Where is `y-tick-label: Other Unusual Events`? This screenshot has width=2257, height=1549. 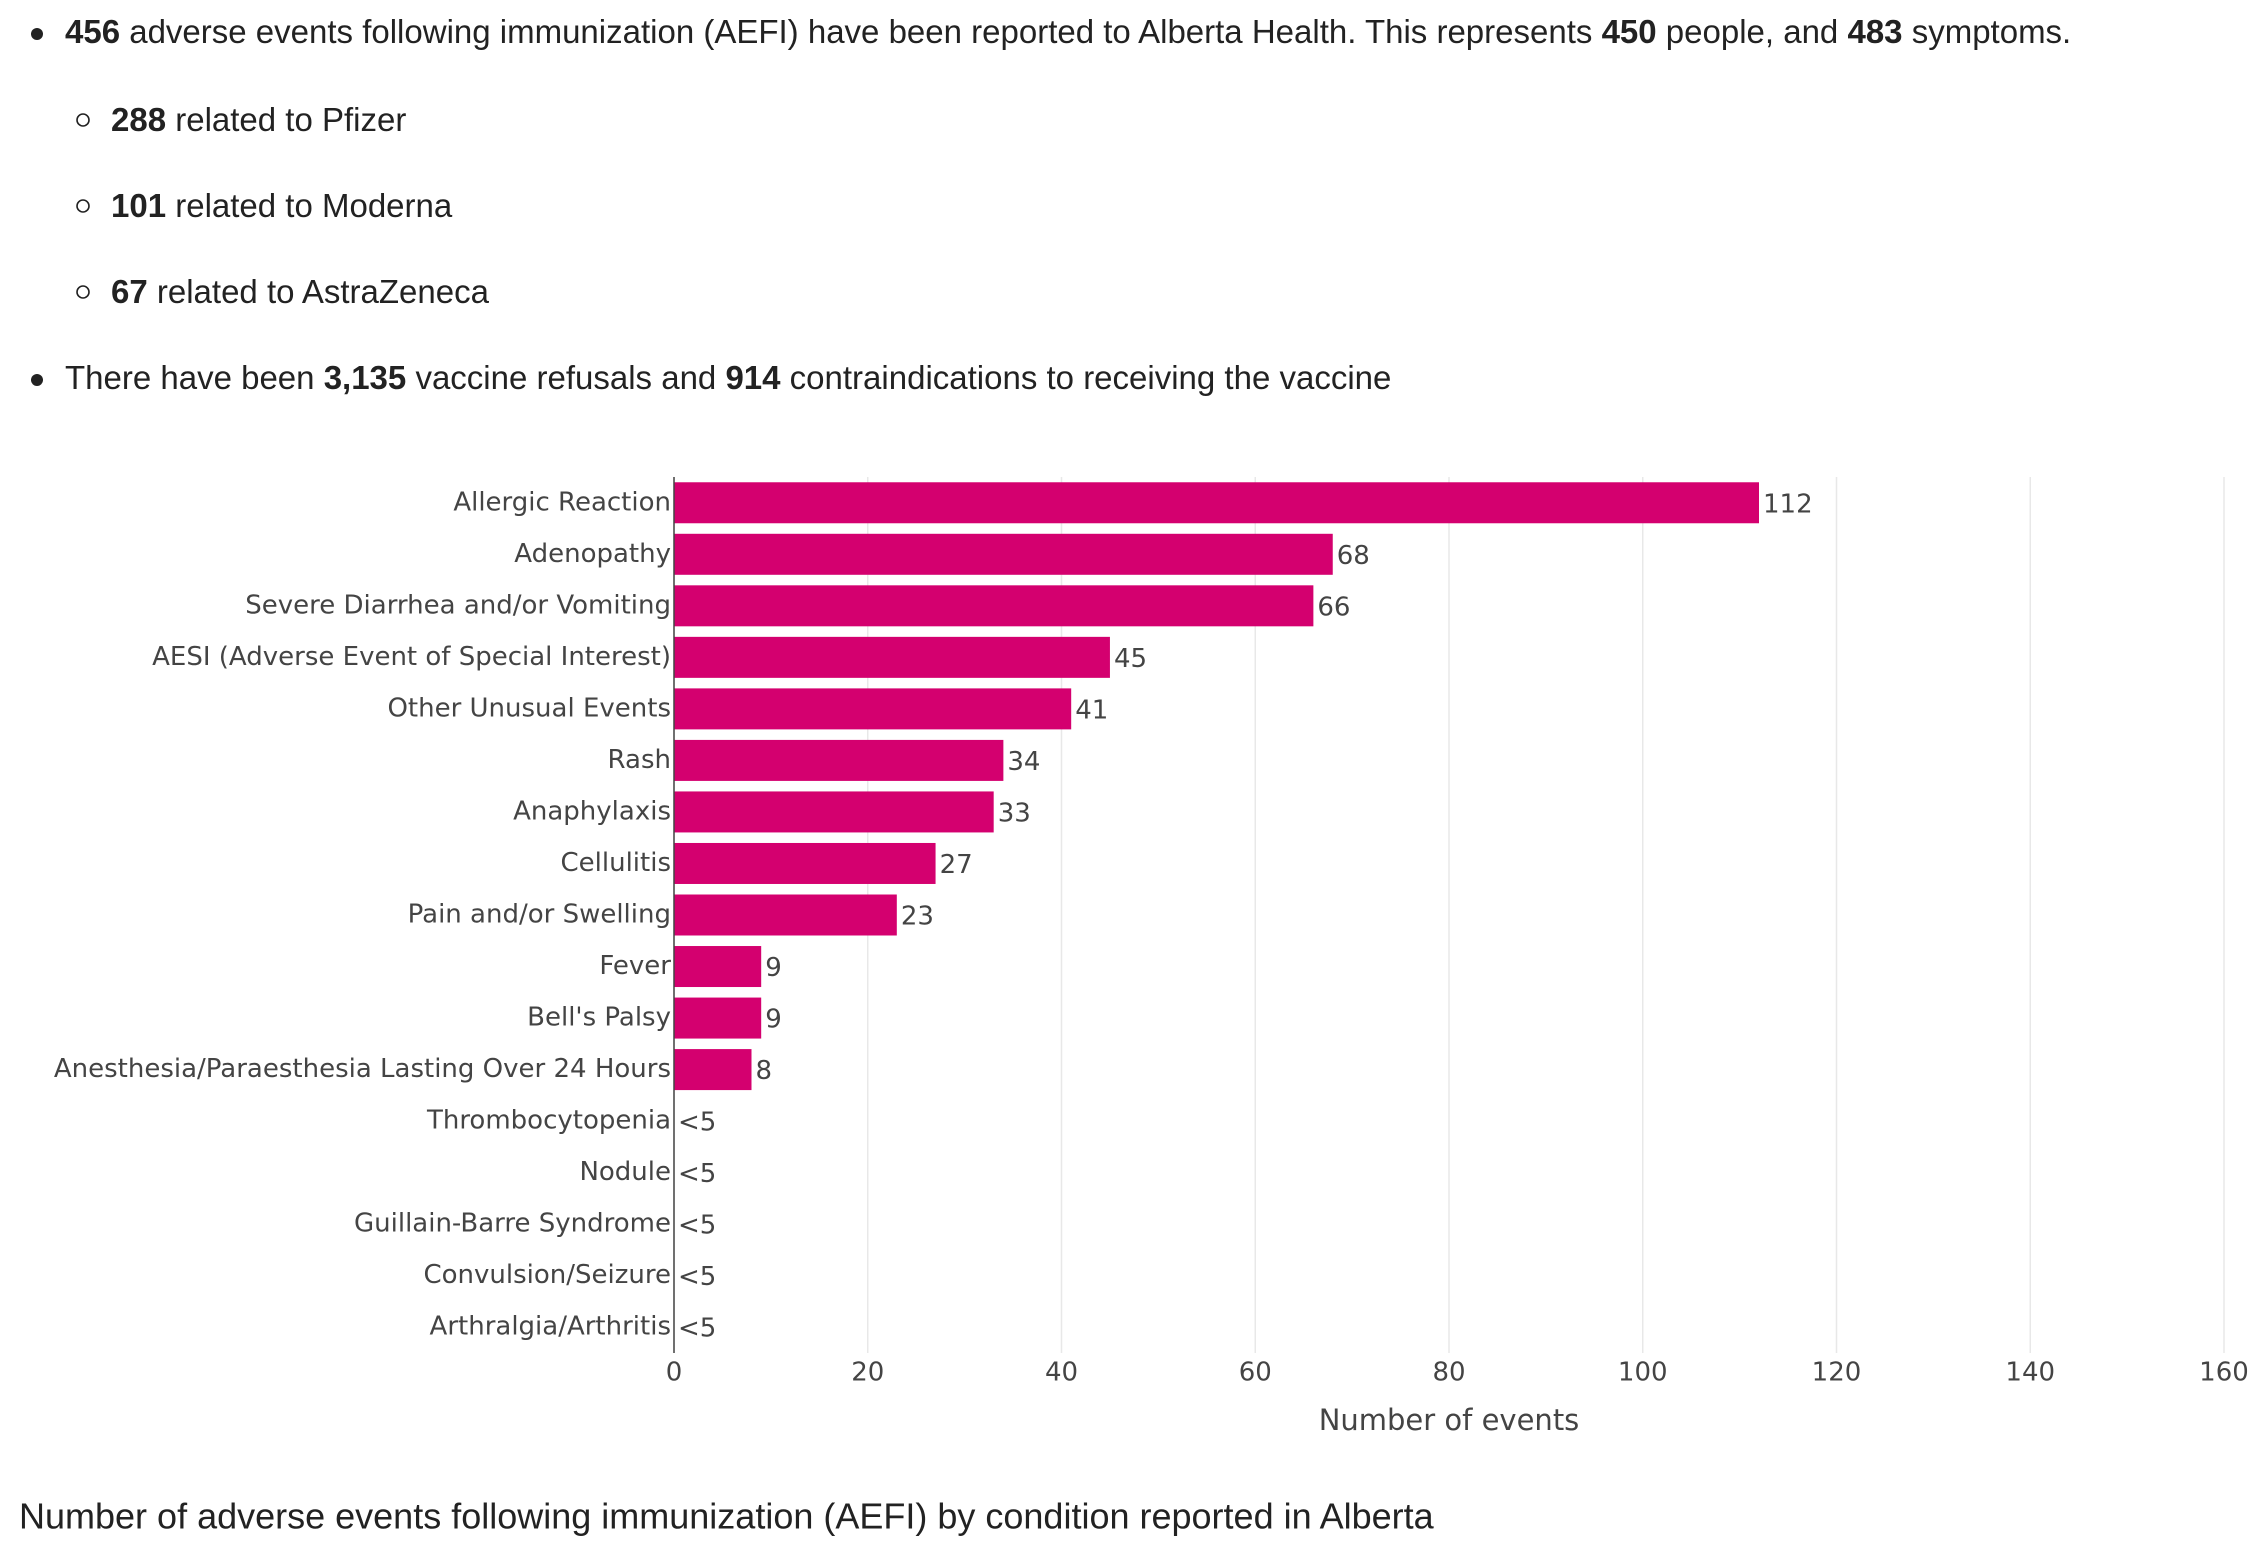 y-tick-label: Other Unusual Events is located at coordinates (529, 708).